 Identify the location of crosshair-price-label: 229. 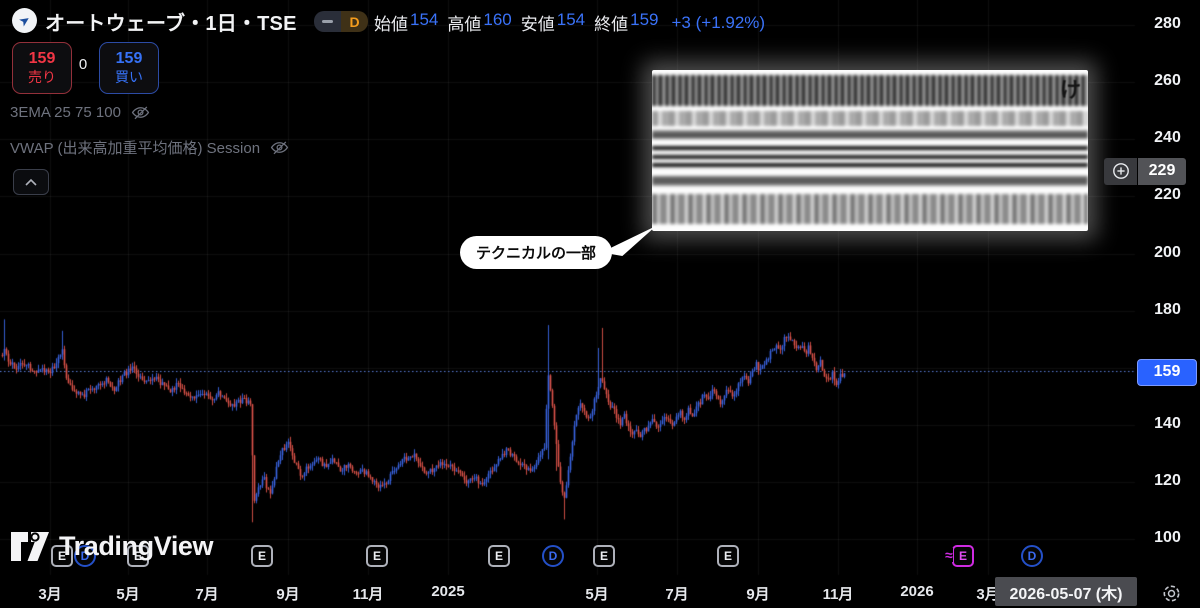
(1162, 171).